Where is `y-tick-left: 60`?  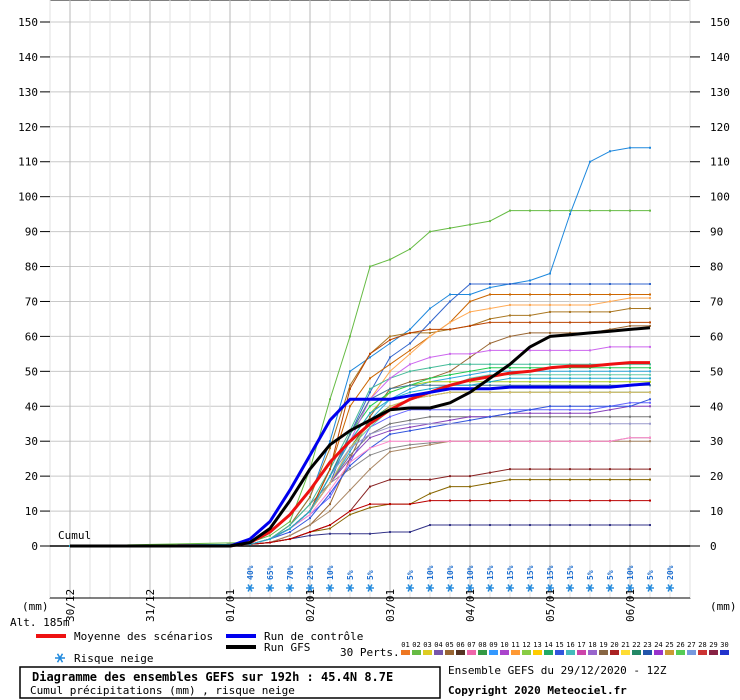 y-tick-left: 60 is located at coordinates (31, 336).